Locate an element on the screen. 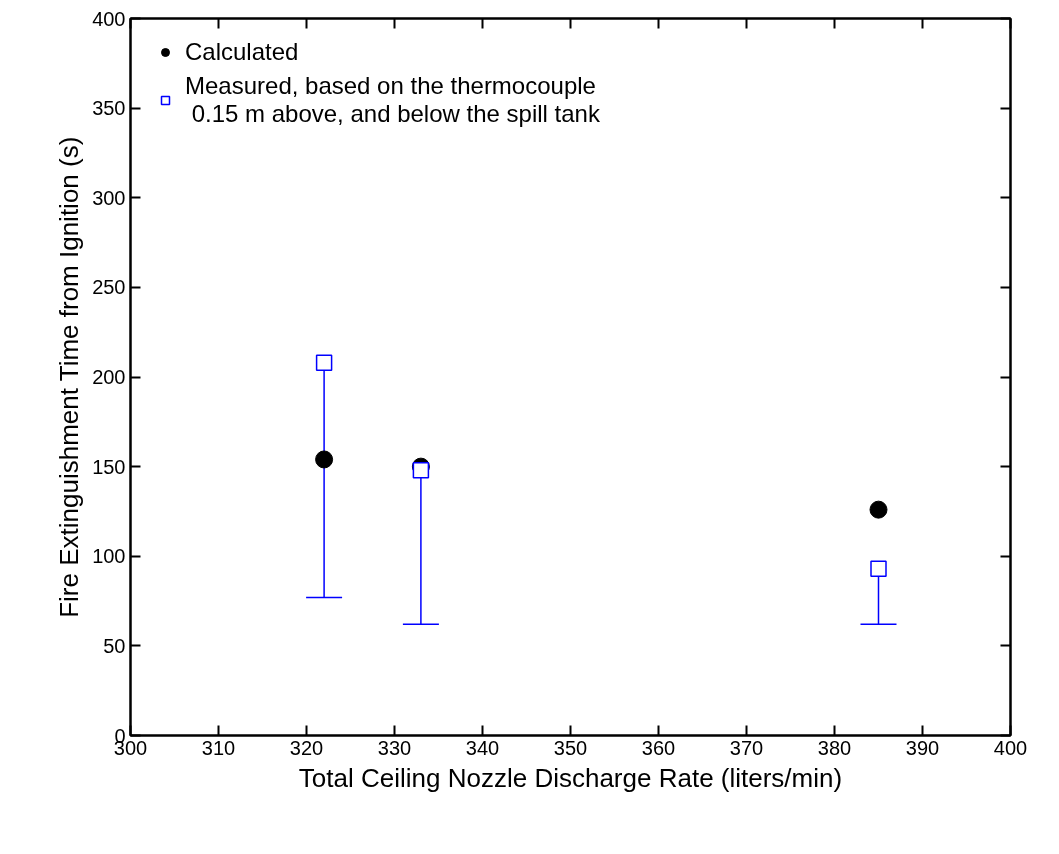 This screenshot has width=1059, height=854. y-tick-label: 250 is located at coordinates (109, 287).